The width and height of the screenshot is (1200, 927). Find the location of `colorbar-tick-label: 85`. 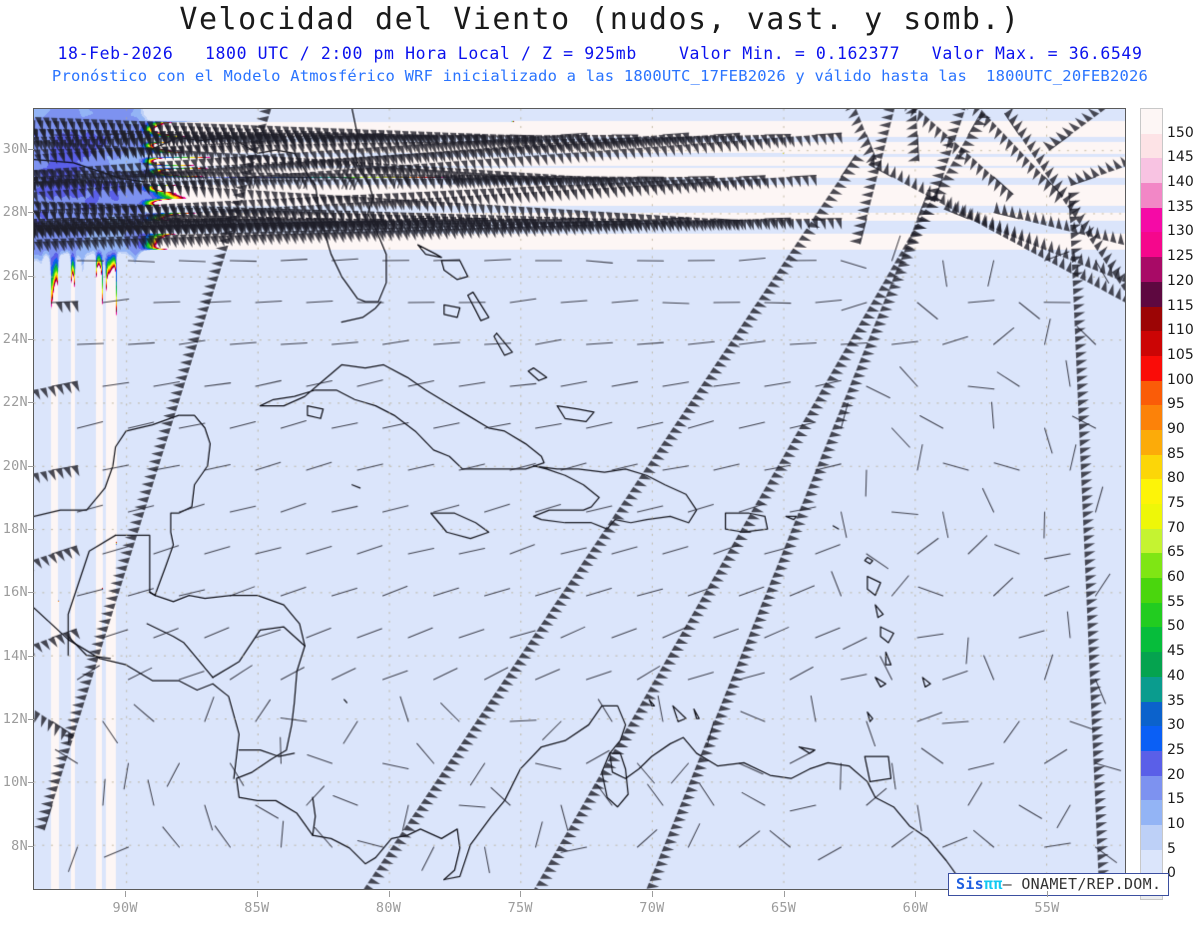

colorbar-tick-label: 85 is located at coordinates (1176, 453).